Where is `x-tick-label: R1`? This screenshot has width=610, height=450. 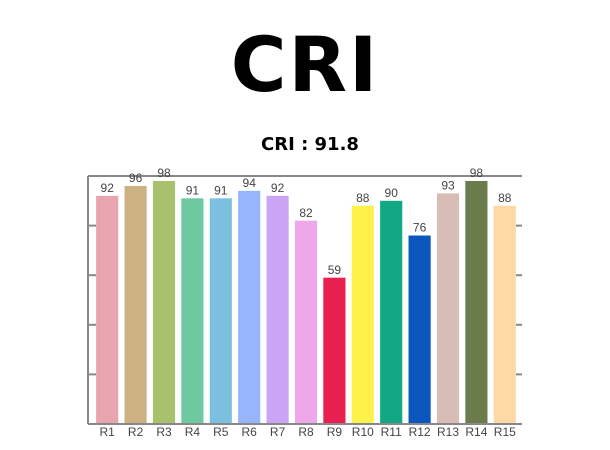
x-tick-label: R1 is located at coordinates (108, 432).